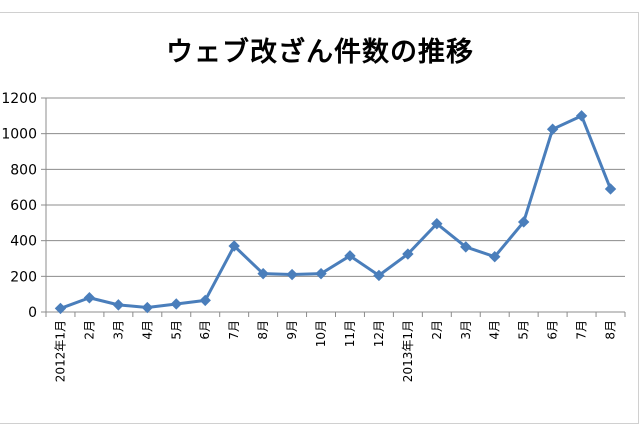  Describe the element at coordinates (320, 52) in the screenshot. I see `chart-title: ウェブ改ざん件数の推移` at that location.